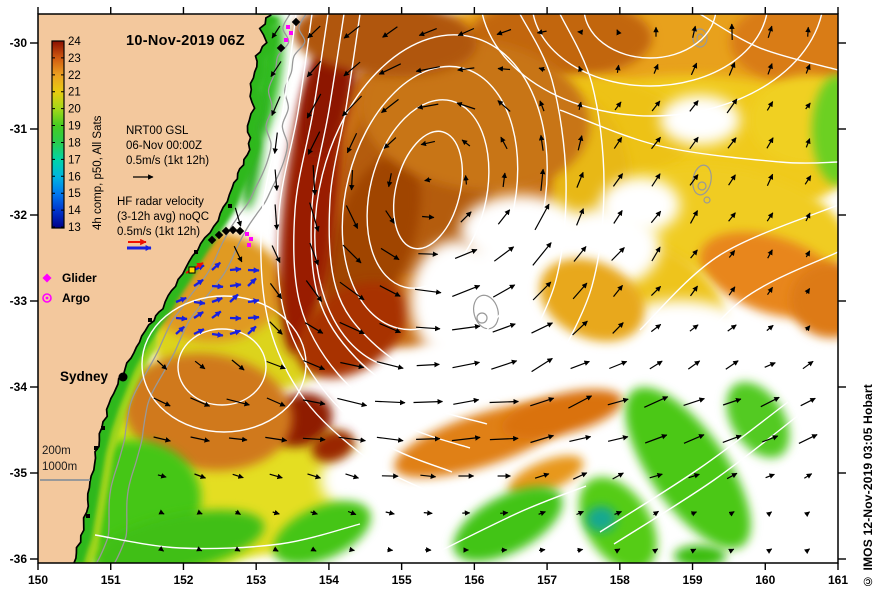 The height and width of the screenshot is (600, 879). Describe the element at coordinates (620, 580) in the screenshot. I see `x-tick-label: 158` at that location.